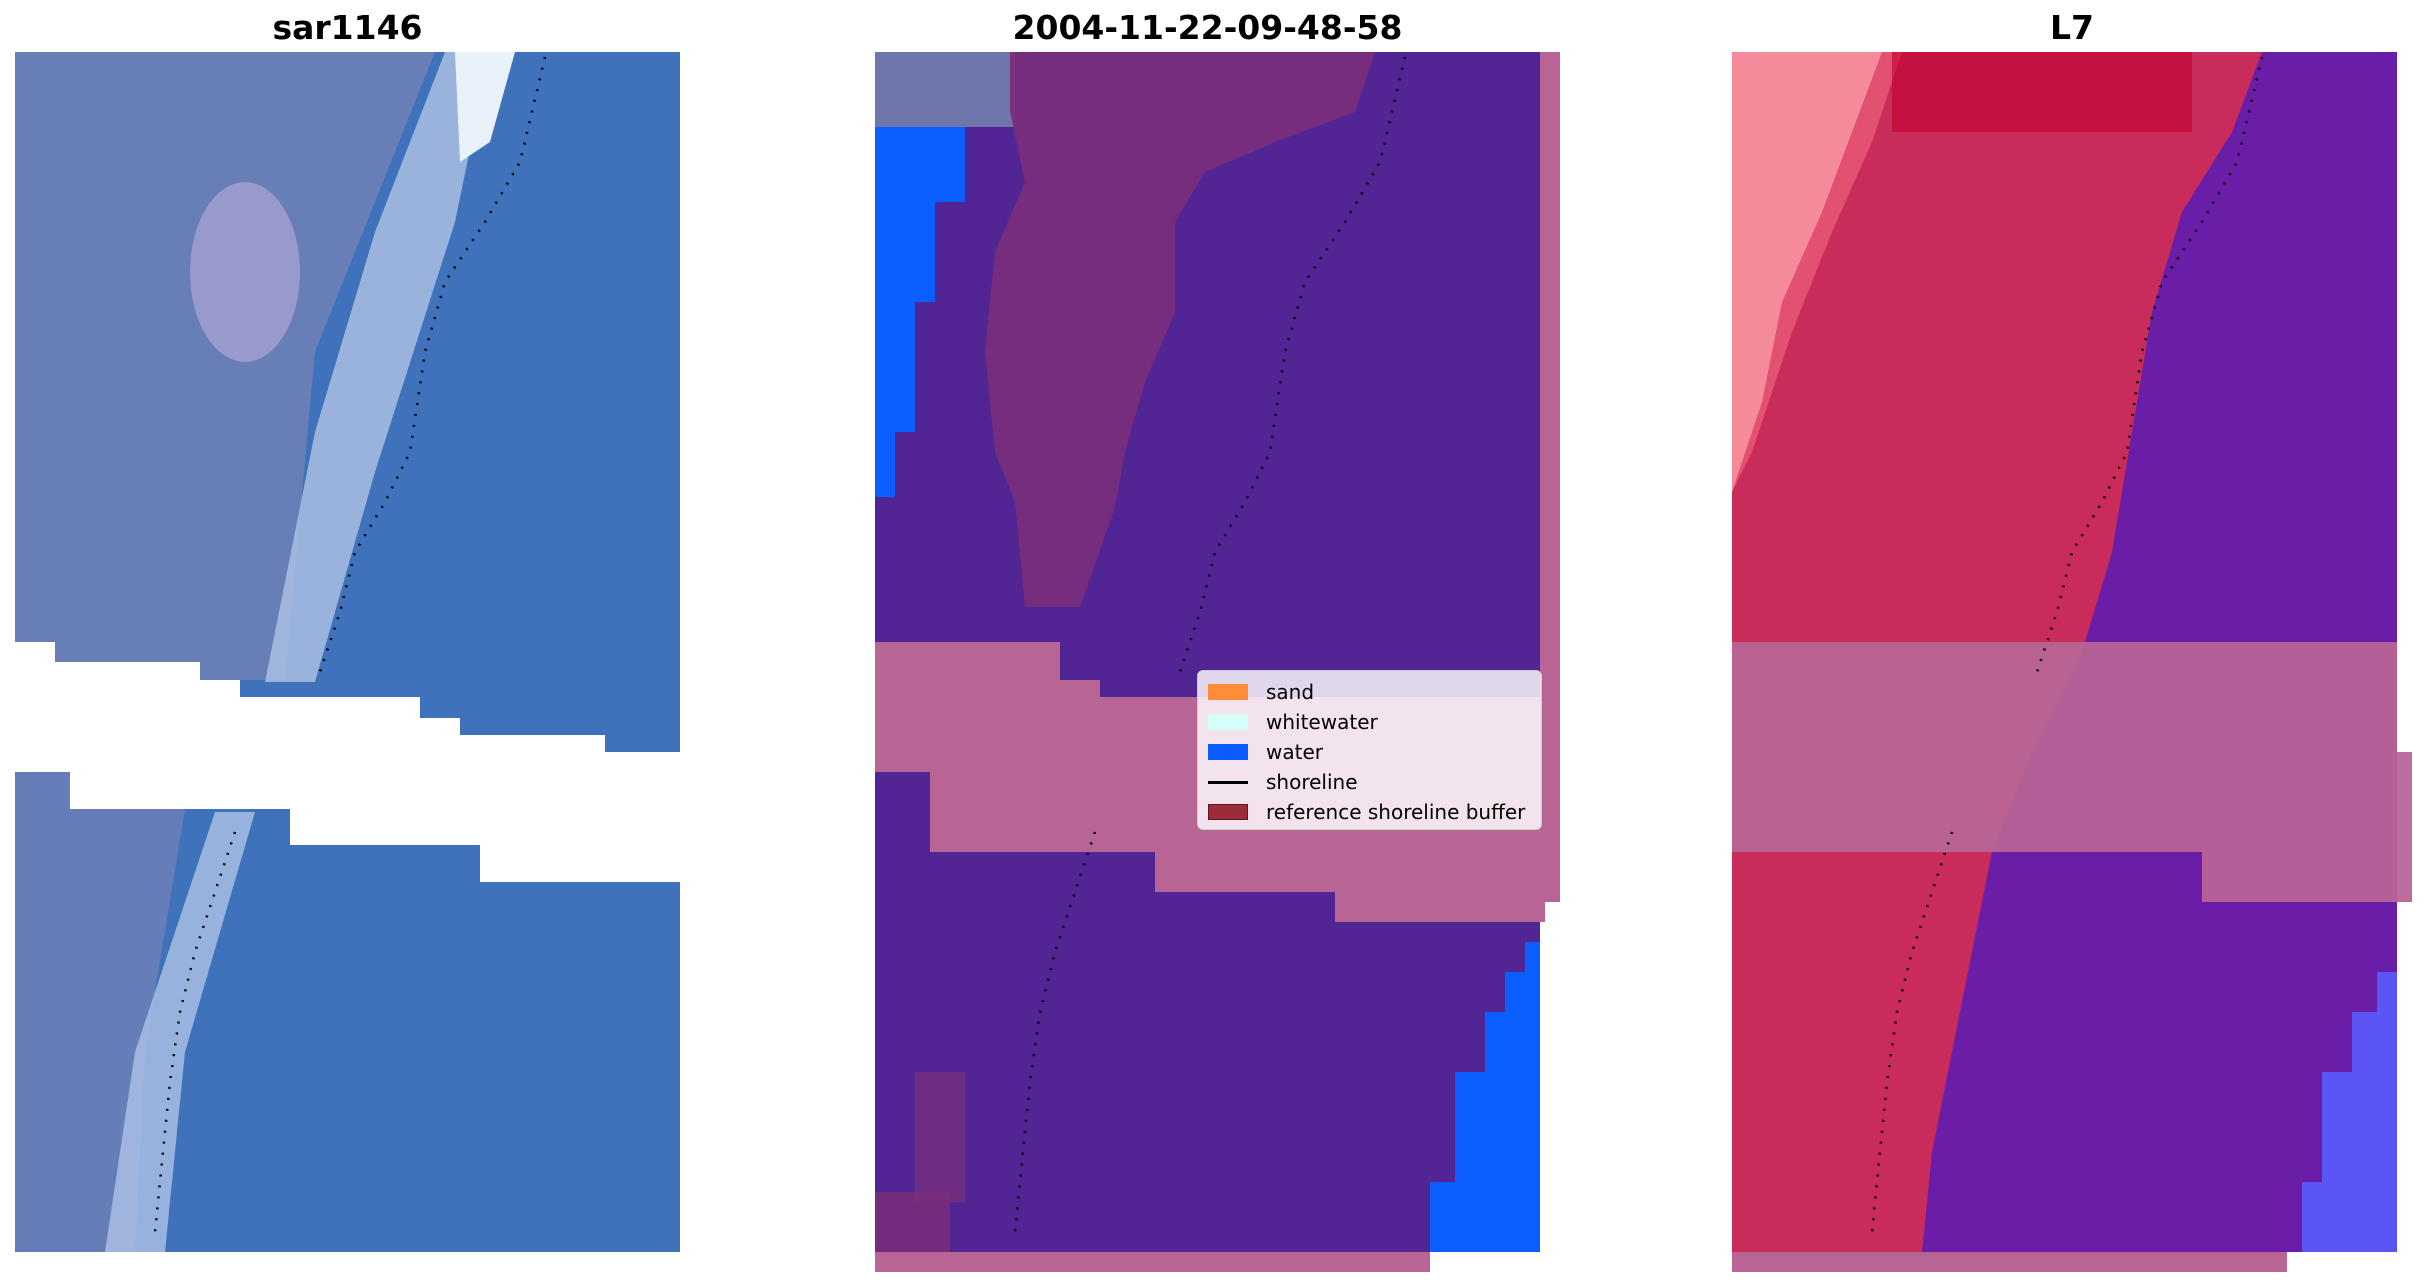 This screenshot has width=2426, height=1283. Describe the element at coordinates (2072, 27) in the screenshot. I see `panel-title-index: L7` at that location.